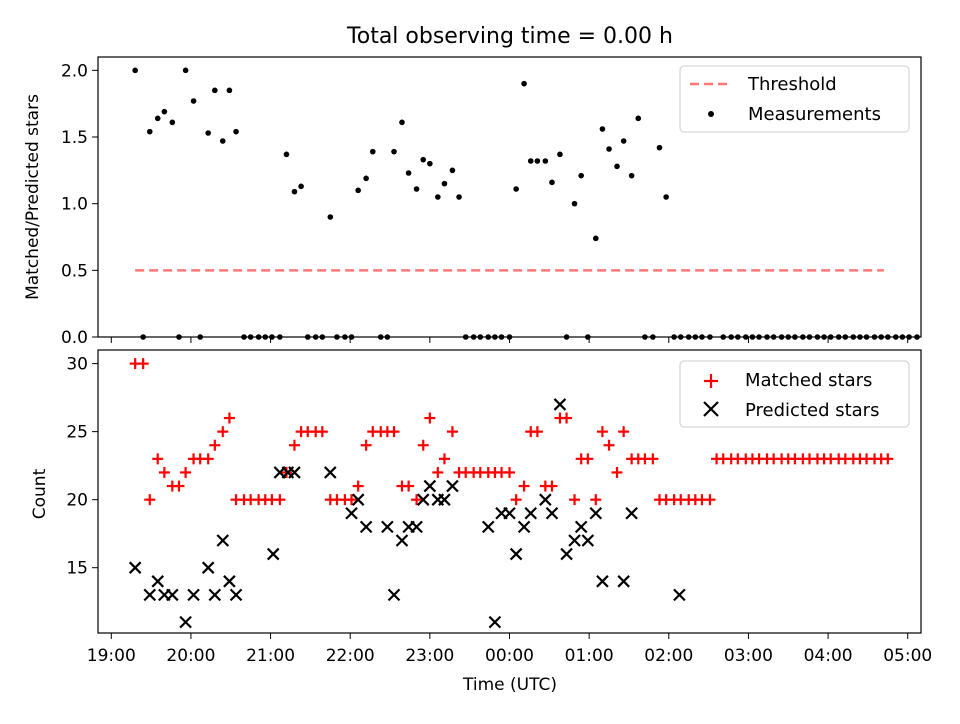  Describe the element at coordinates (350, 656) in the screenshot. I see `x-tick-label: 22:00` at that location.